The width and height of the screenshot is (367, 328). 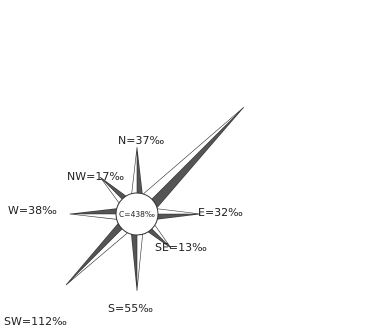 What do you see at coordinates (35, 321) in the screenshot?
I see `label-sw: SW=112‰` at bounding box center [35, 321].